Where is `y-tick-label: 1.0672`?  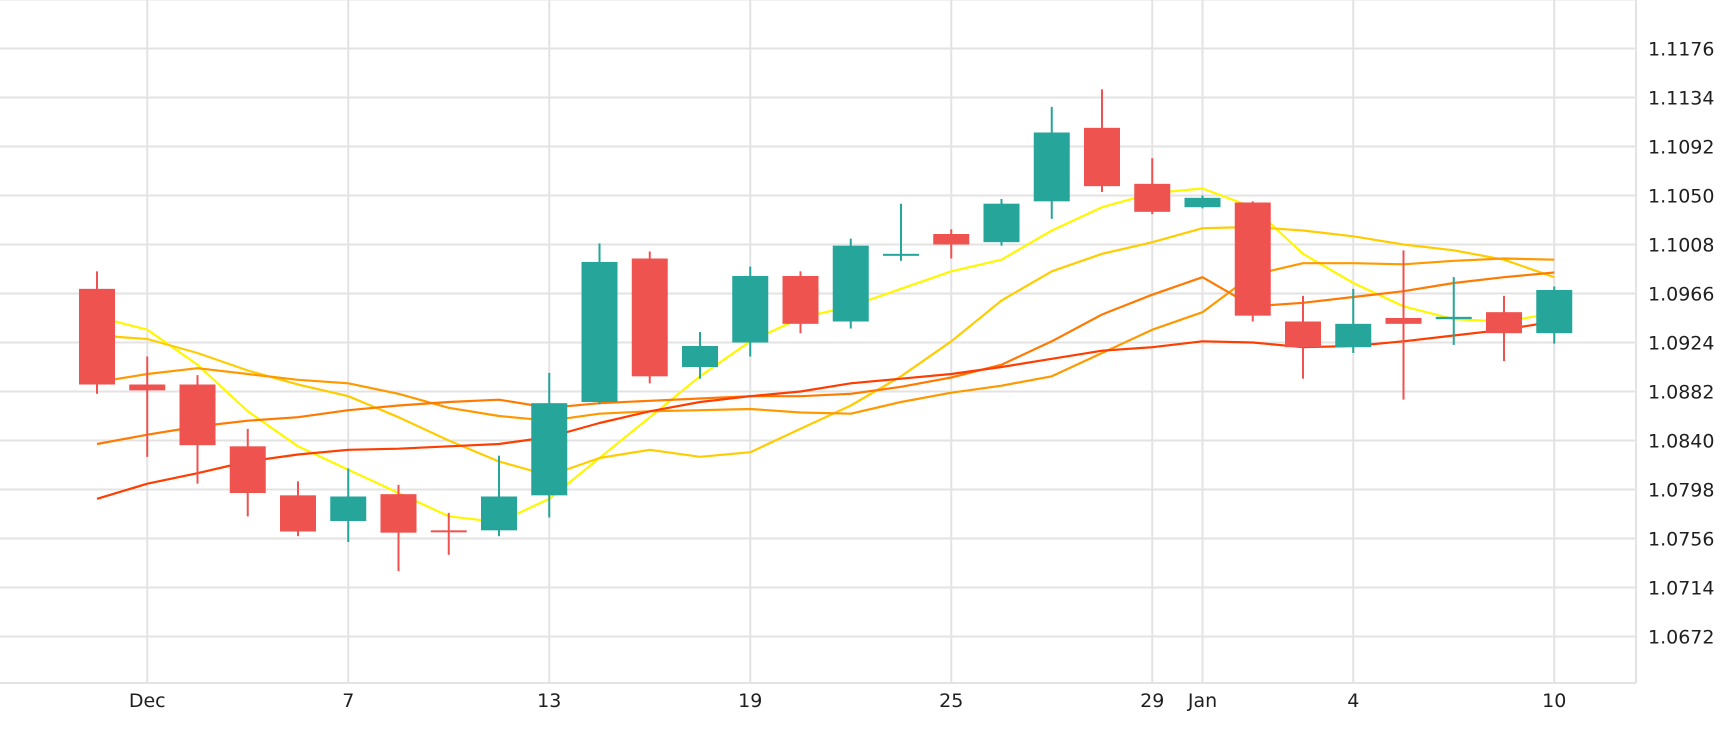
y-tick-label: 1.0672 is located at coordinates (1681, 638).